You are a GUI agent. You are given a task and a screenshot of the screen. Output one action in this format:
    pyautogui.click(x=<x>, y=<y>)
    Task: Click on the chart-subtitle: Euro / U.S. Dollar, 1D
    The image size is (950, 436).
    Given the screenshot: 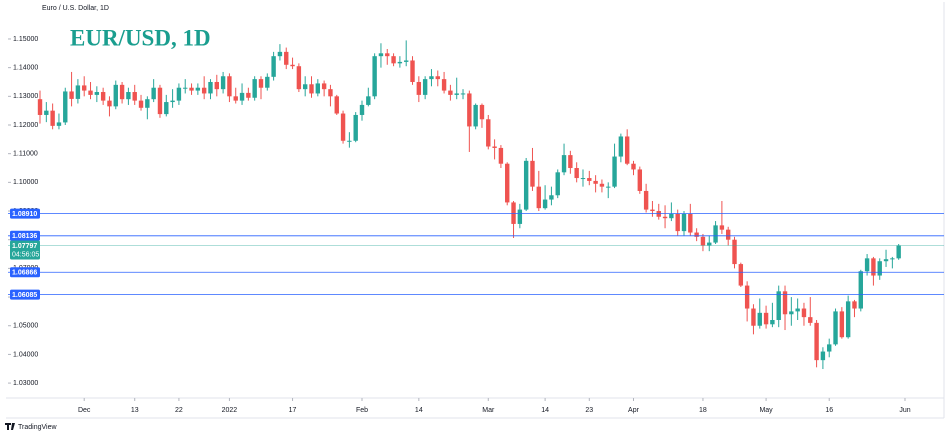 What is the action you would take?
    pyautogui.click(x=75, y=8)
    